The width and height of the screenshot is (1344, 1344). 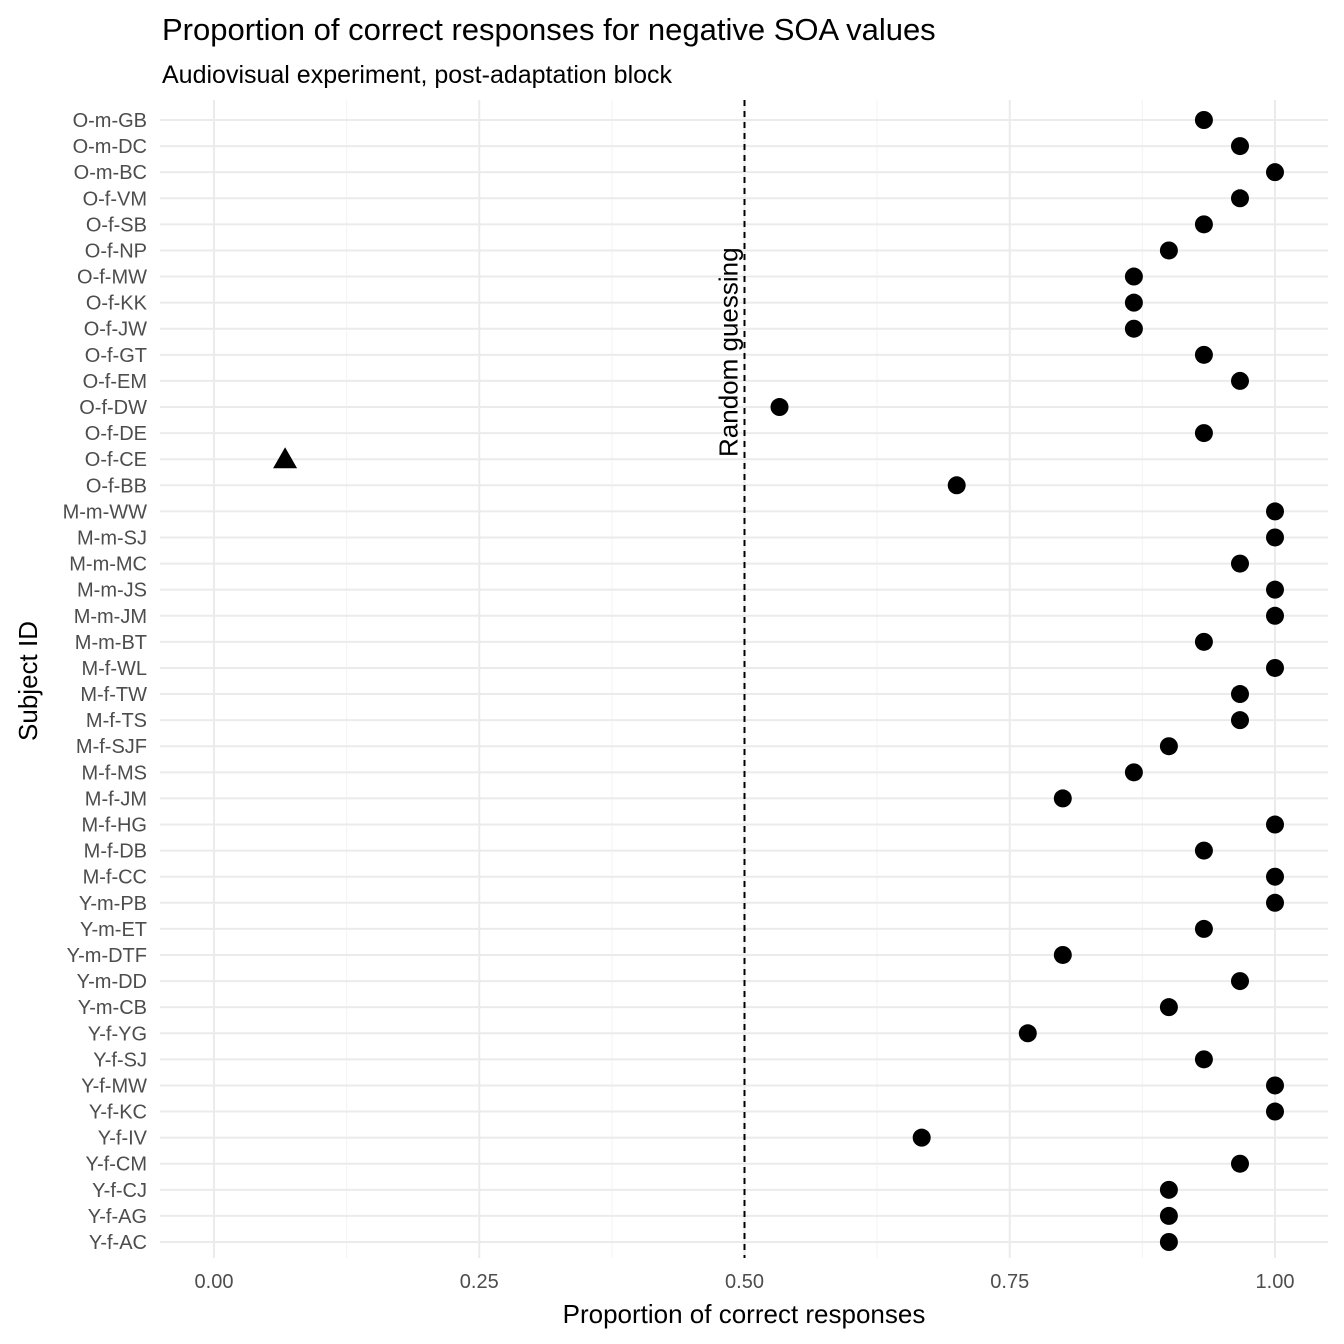 What do you see at coordinates (117, 1034) in the screenshot?
I see `y-tick-label: Y-f-YG` at bounding box center [117, 1034].